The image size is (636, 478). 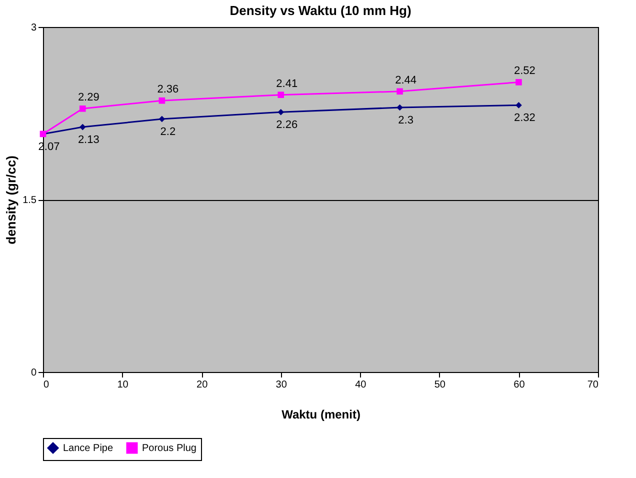 What do you see at coordinates (11, 200) in the screenshot?
I see `y-axis-title: density (gr/cc)` at bounding box center [11, 200].